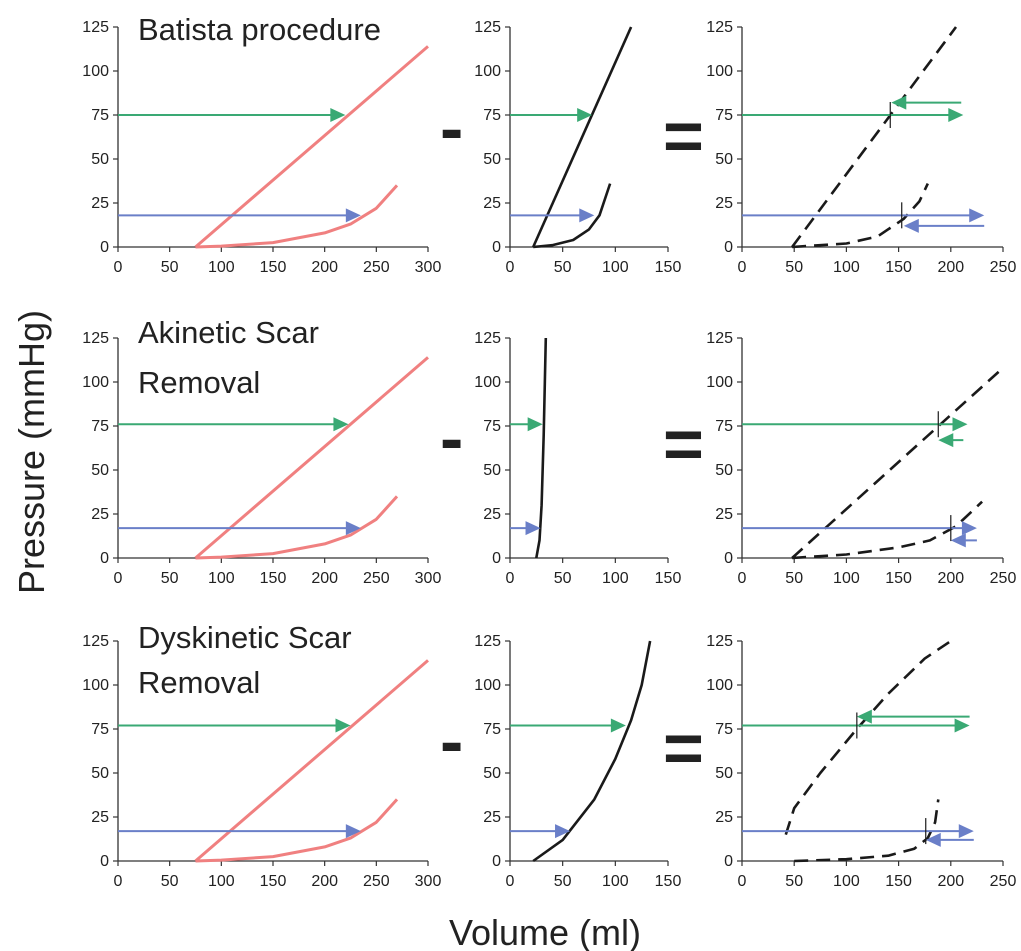 The image size is (1021, 951). What do you see at coordinates (577, 458) in the screenshot?
I see `panel-2-mid: 0 25 50 75 100 125 0 50 100 150` at bounding box center [577, 458].